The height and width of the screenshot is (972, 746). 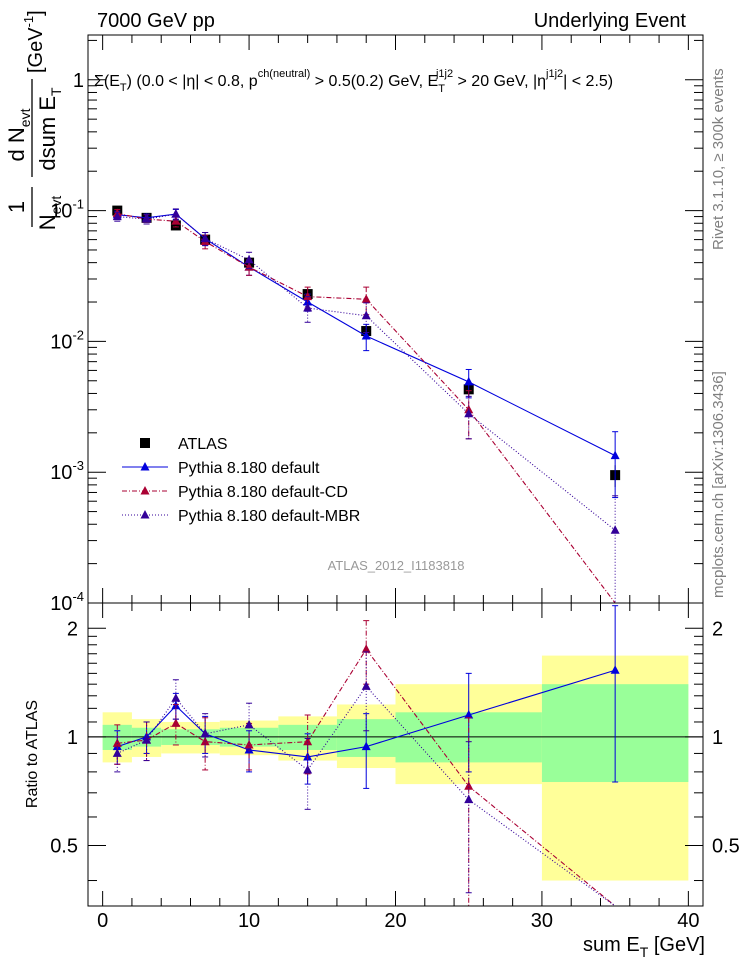 I want to click on legend-cd-marker, so click(x=145, y=490).